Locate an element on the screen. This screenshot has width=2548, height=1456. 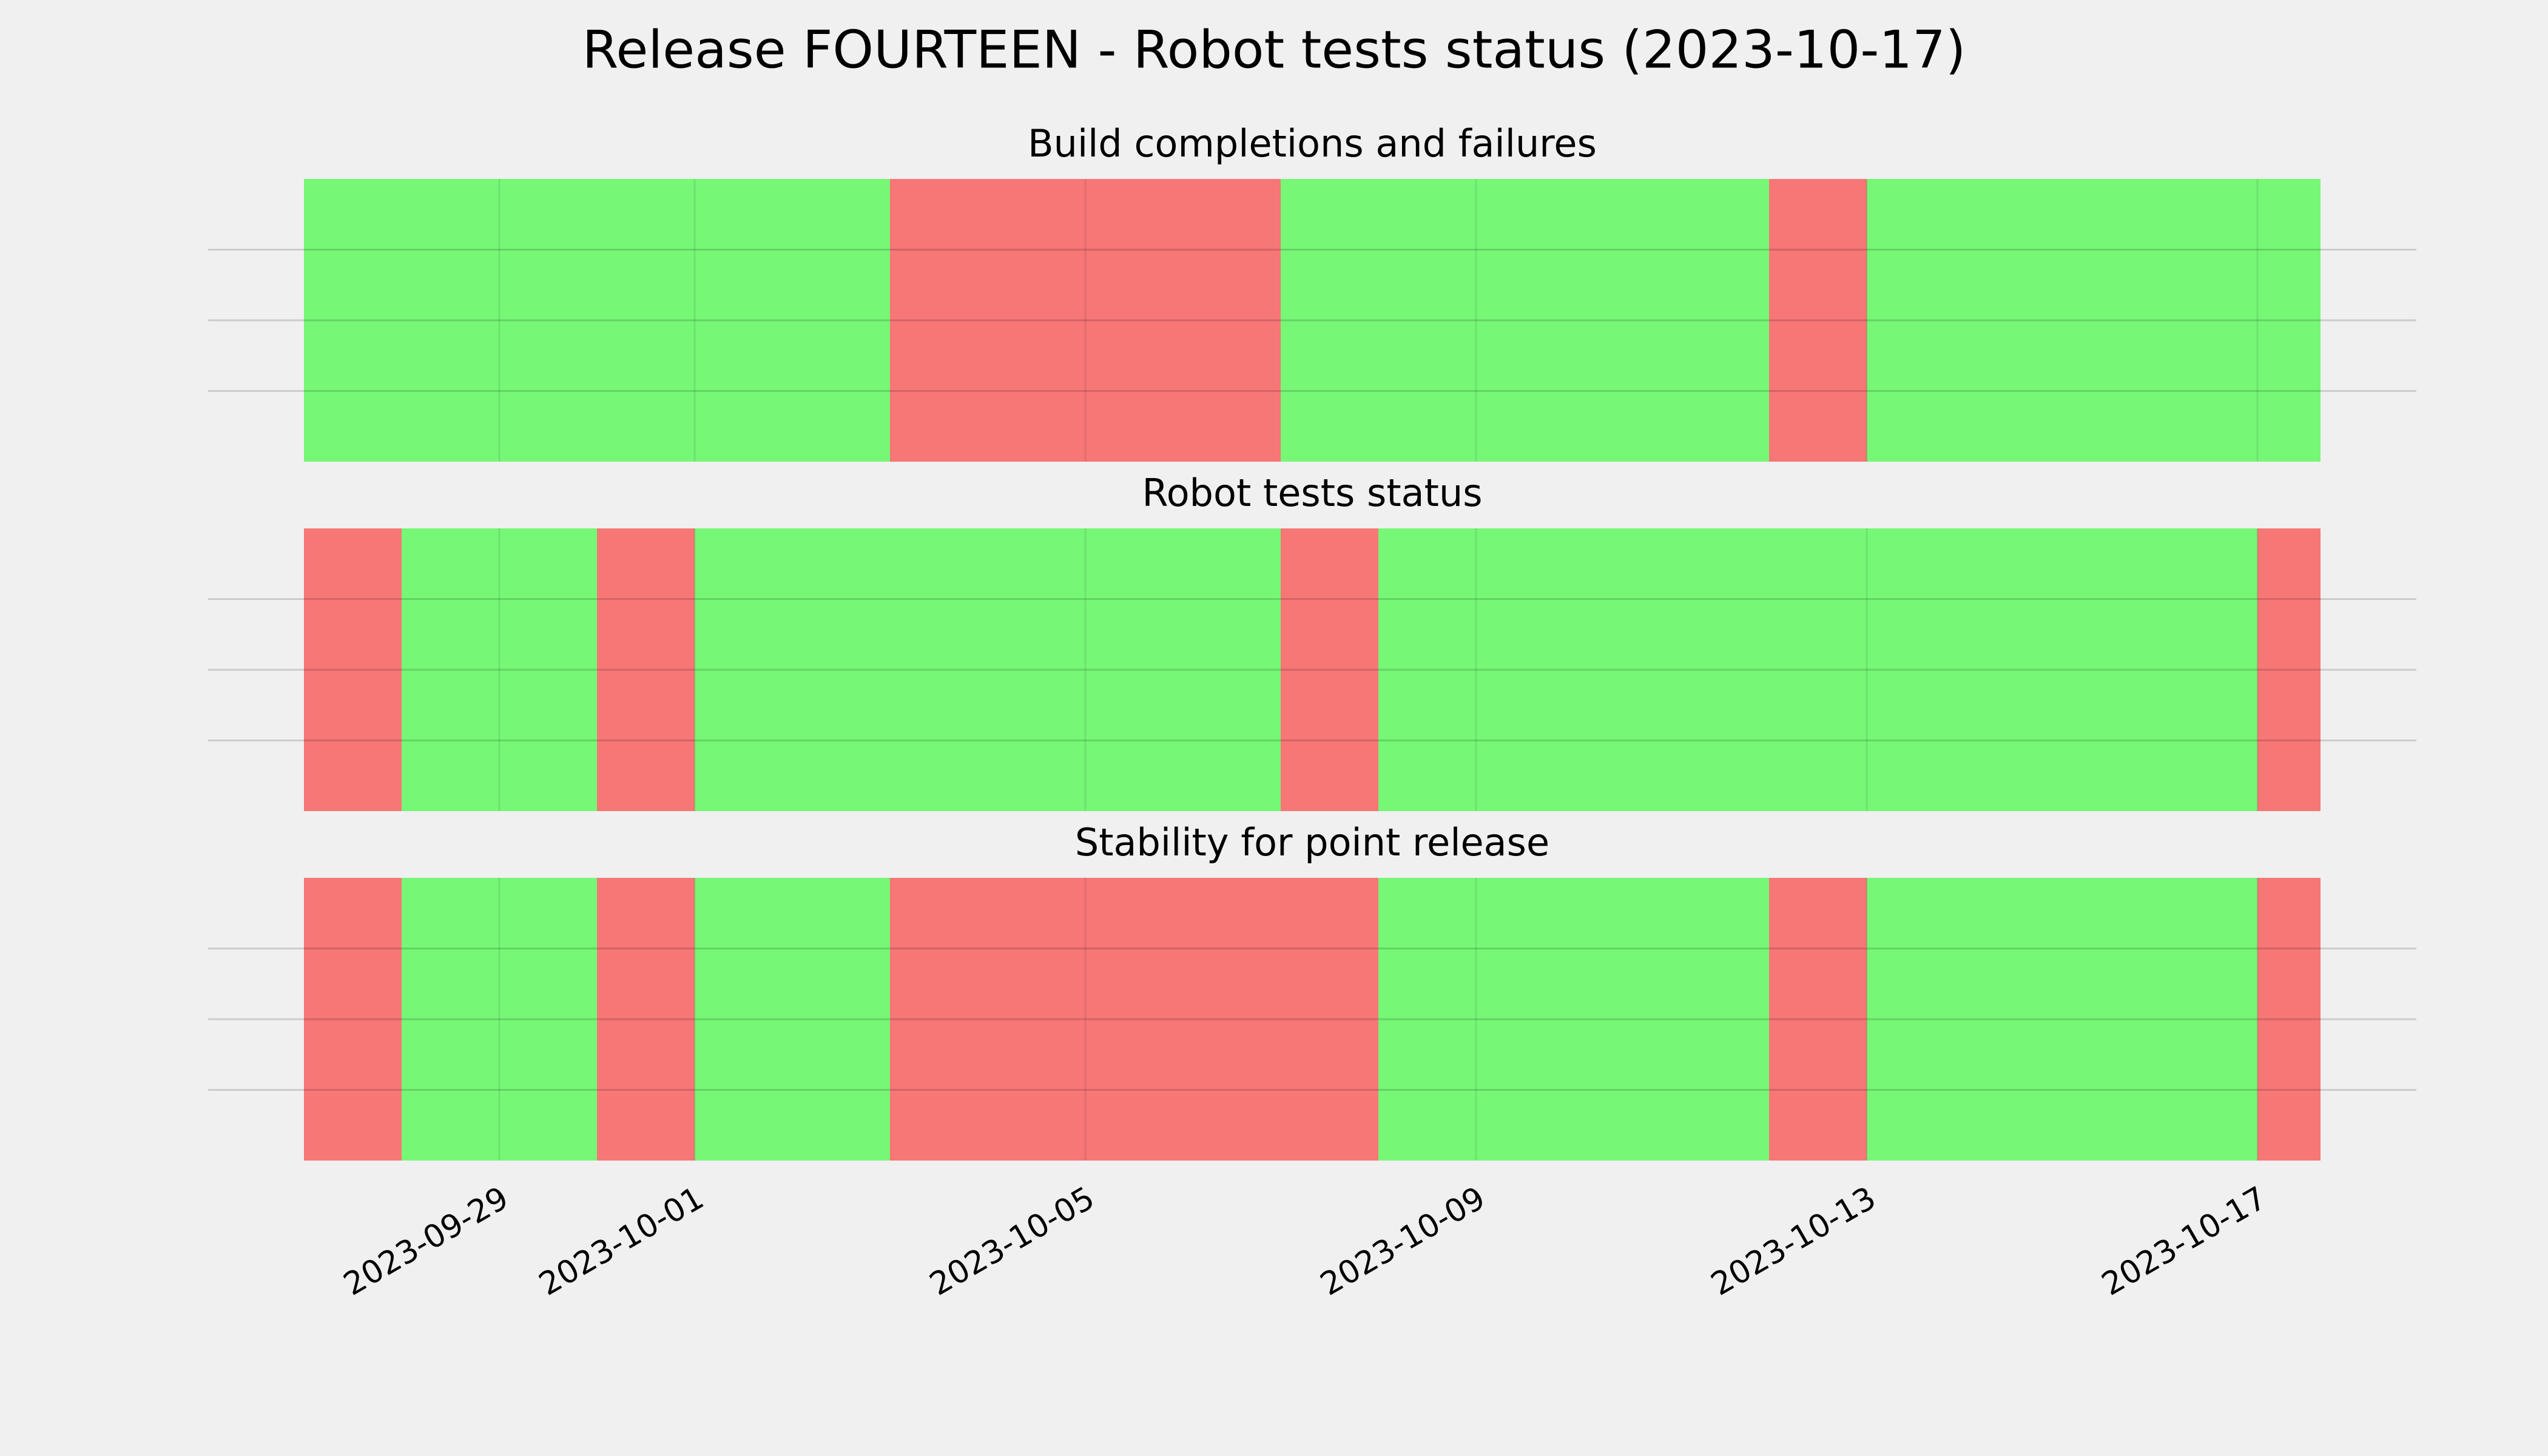
panel-title: Robot tests status is located at coordinates (1312, 493).